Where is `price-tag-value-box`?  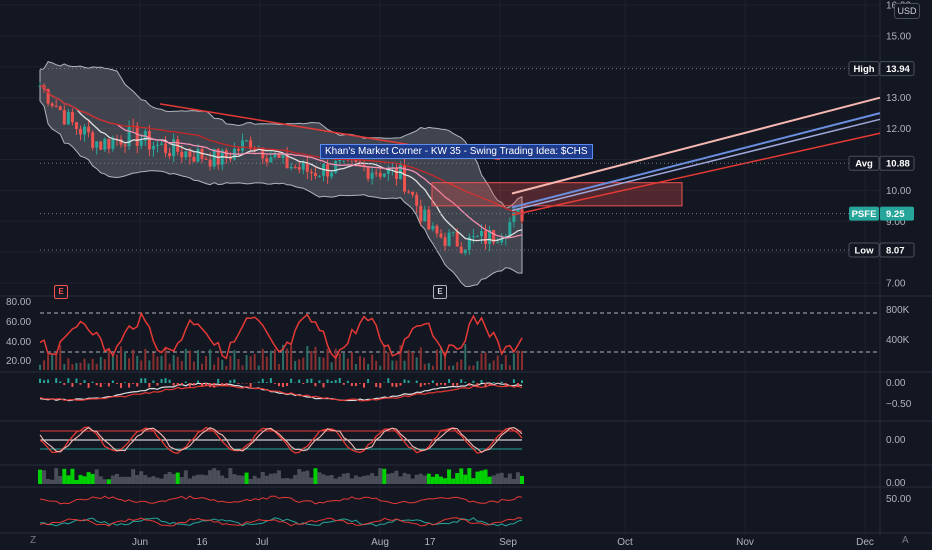 price-tag-value-box is located at coordinates (897, 213).